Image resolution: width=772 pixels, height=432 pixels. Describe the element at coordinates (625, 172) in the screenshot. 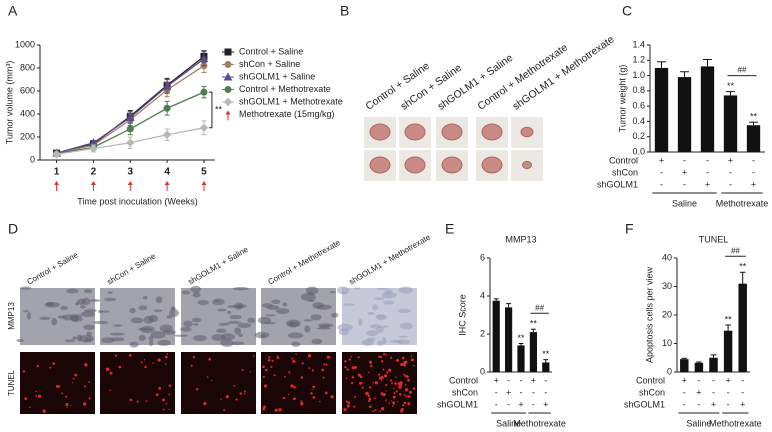

I see `condition-label: shCon` at that location.